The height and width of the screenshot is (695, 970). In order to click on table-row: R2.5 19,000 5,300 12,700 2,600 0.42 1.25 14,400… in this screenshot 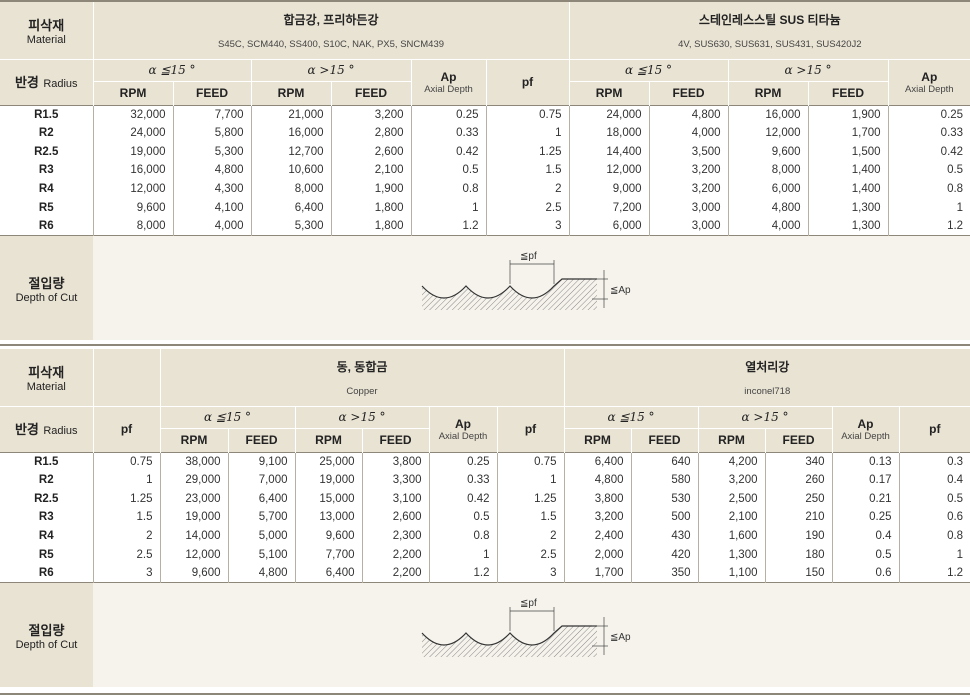, I will do `click(485, 152)`.